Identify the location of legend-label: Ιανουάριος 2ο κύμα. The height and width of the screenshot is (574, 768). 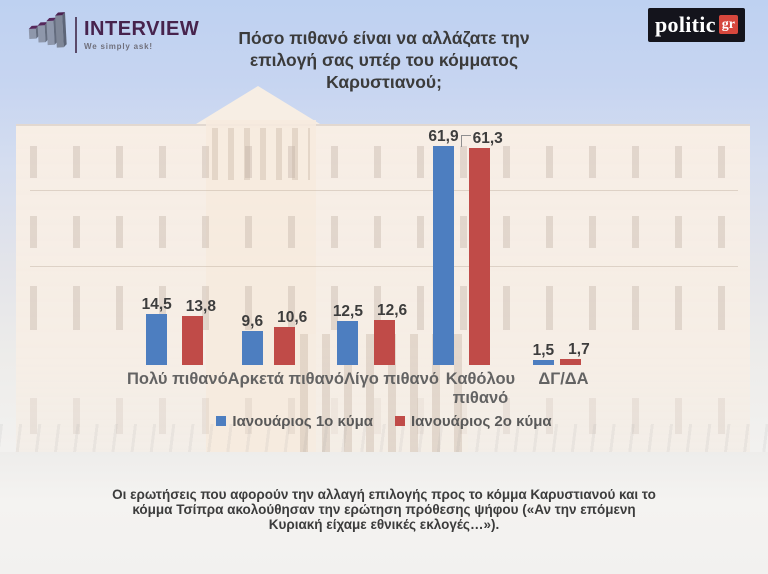
(481, 421).